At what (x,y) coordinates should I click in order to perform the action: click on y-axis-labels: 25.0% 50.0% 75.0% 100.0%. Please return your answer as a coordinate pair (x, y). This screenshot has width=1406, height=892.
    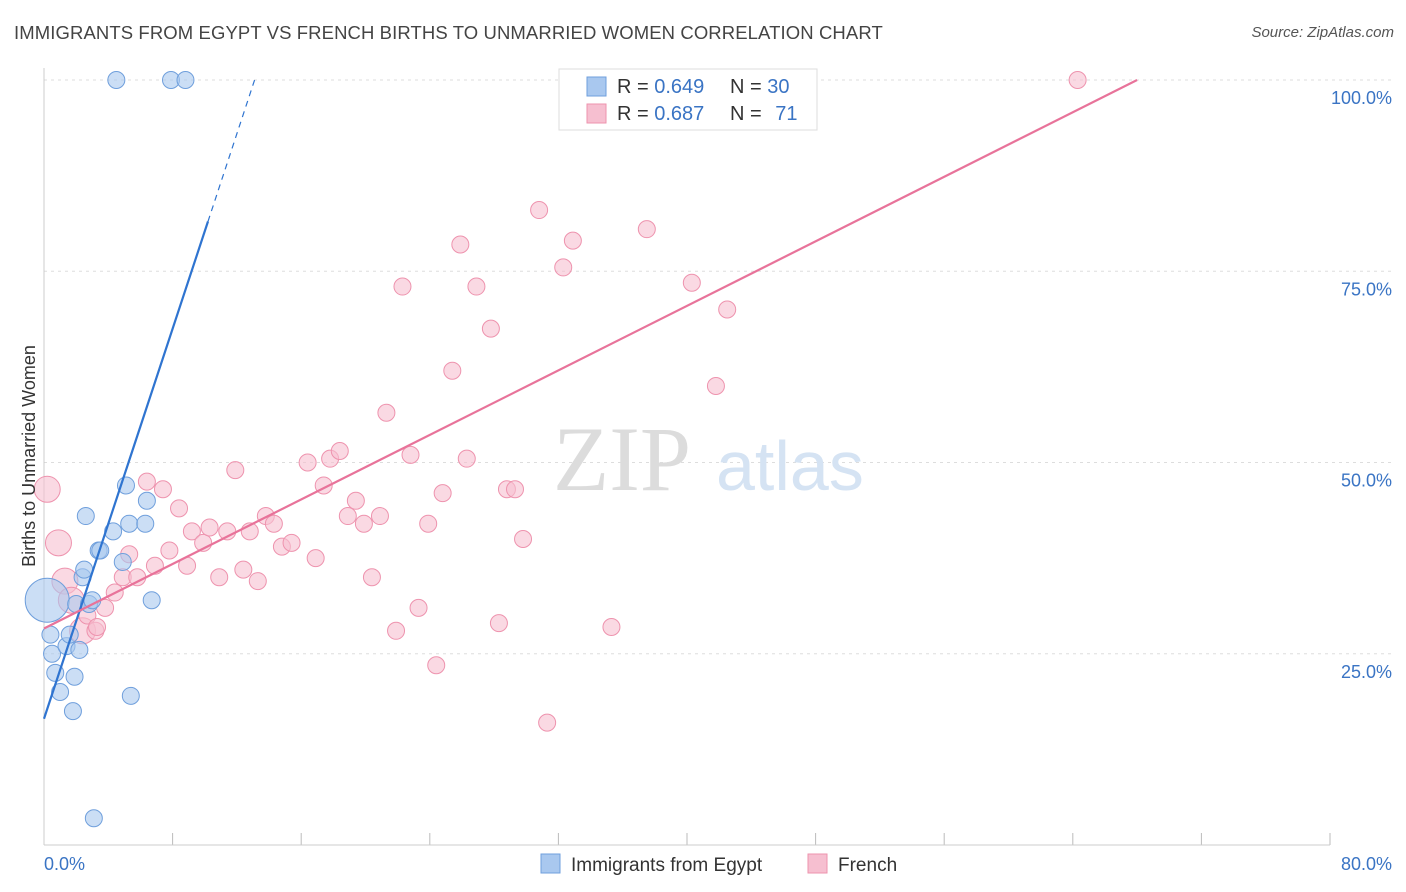
    Looking at the image, I should click on (1361, 385).